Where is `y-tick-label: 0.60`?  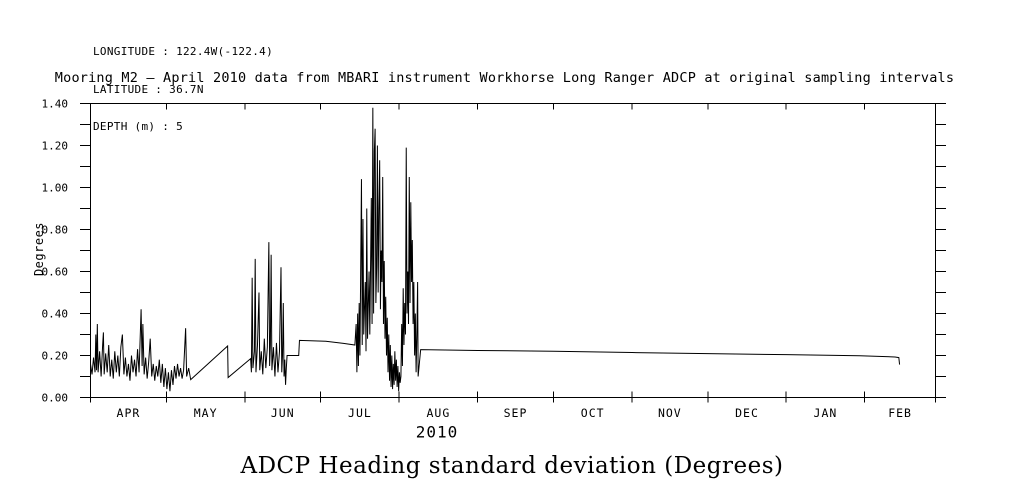 y-tick-label: 0.60 is located at coordinates (55, 272).